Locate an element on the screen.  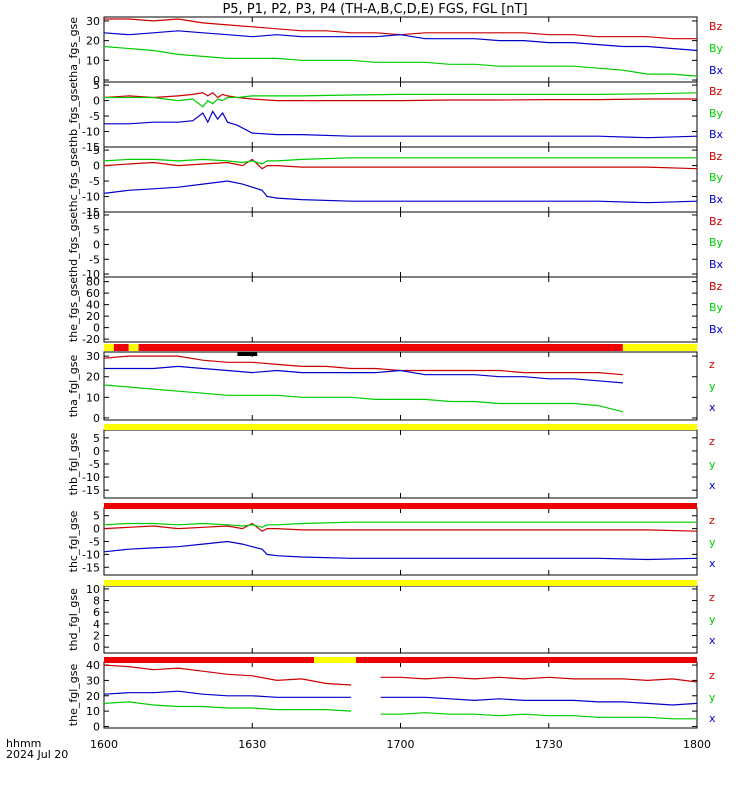
panel-thc_fgs_gse: -15 -10 -5 0 5 thc_fgs_gse Bz By Bx is located at coordinates (395, 181).